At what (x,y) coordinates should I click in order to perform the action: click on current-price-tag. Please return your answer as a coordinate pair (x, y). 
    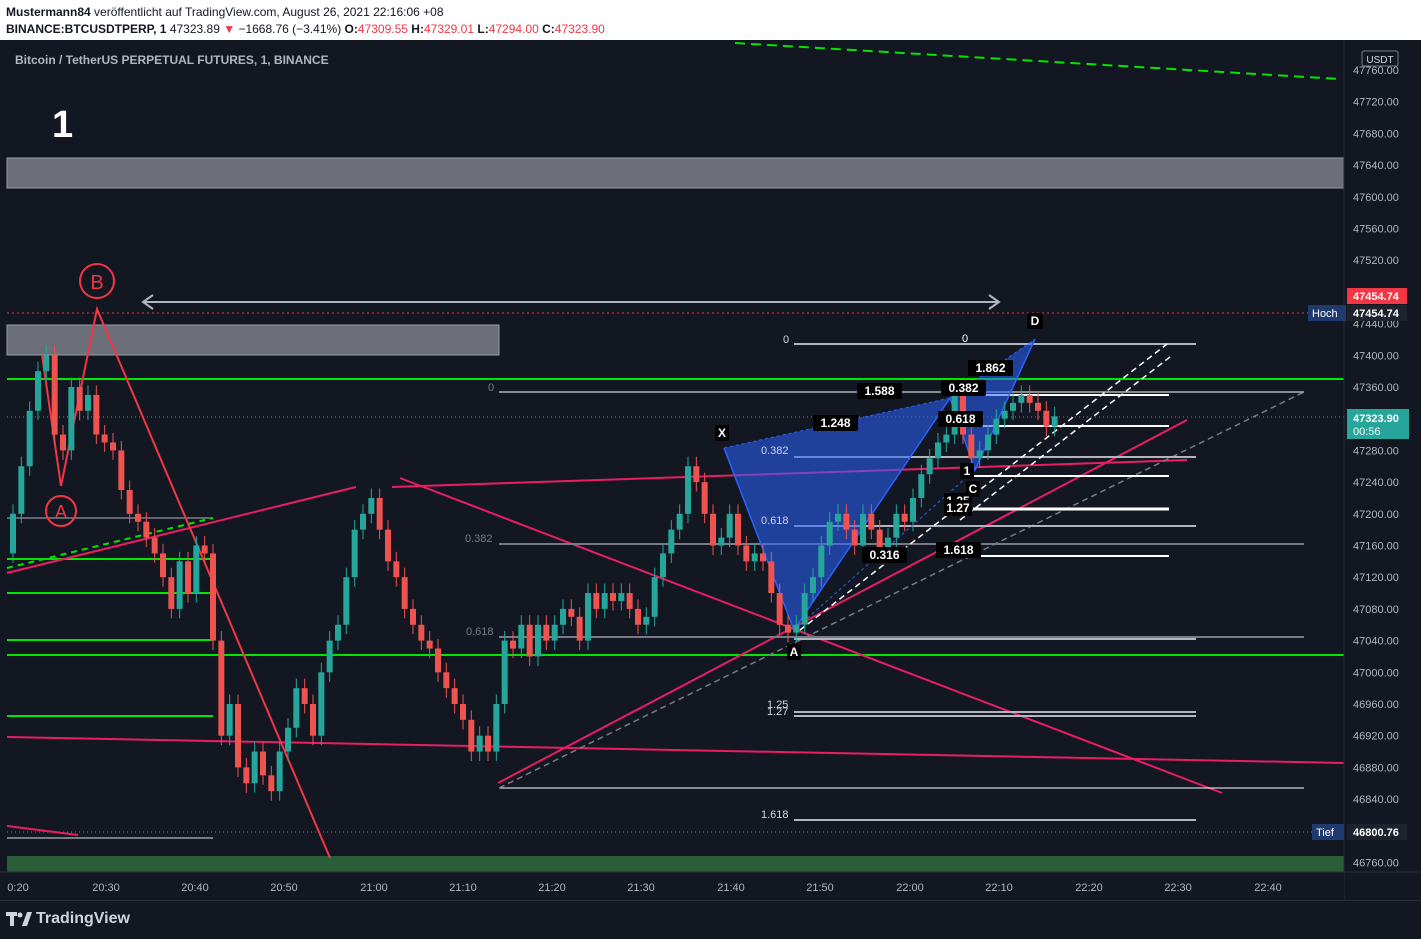
    Looking at the image, I should click on (1378, 424).